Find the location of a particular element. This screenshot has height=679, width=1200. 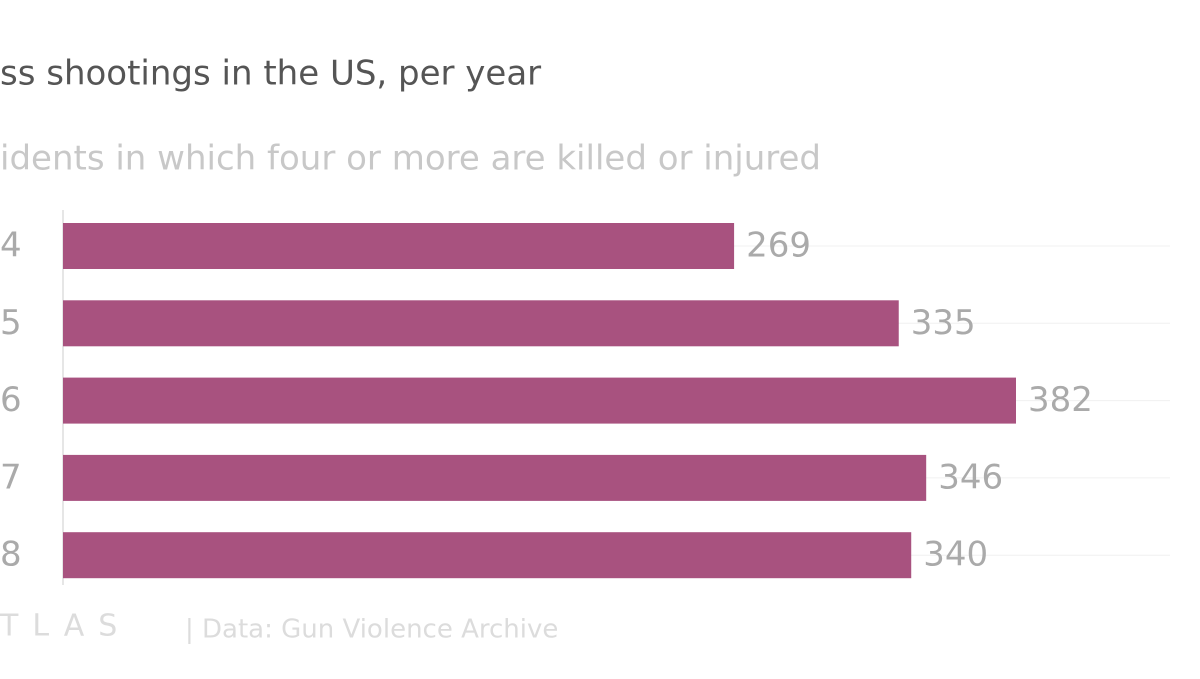

value-label: 269 is located at coordinates (778, 246).